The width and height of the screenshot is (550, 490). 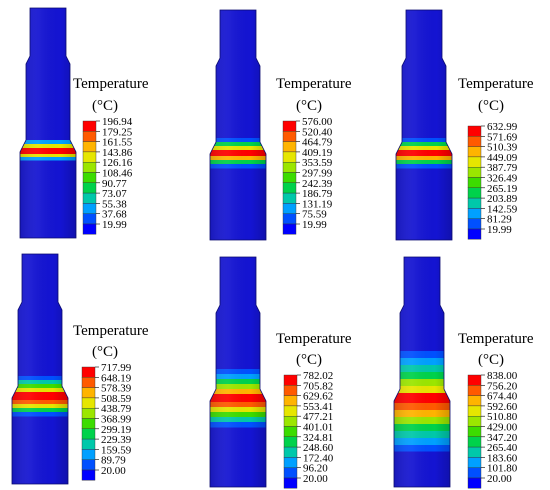 What do you see at coordinates (499, 479) in the screenshot?
I see `legend-value-6-11: 20.00` at bounding box center [499, 479].